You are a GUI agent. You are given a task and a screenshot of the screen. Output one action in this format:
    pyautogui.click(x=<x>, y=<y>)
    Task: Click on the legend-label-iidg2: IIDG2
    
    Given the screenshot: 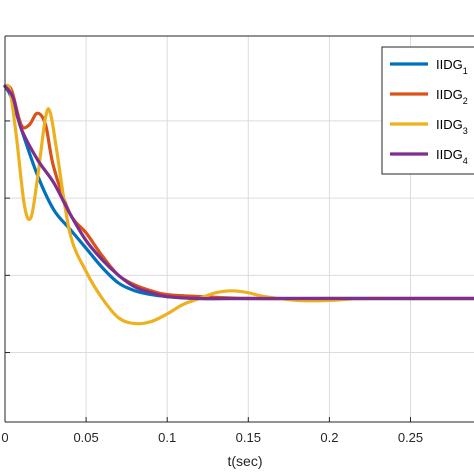 What is the action you would take?
    pyautogui.click(x=452, y=96)
    